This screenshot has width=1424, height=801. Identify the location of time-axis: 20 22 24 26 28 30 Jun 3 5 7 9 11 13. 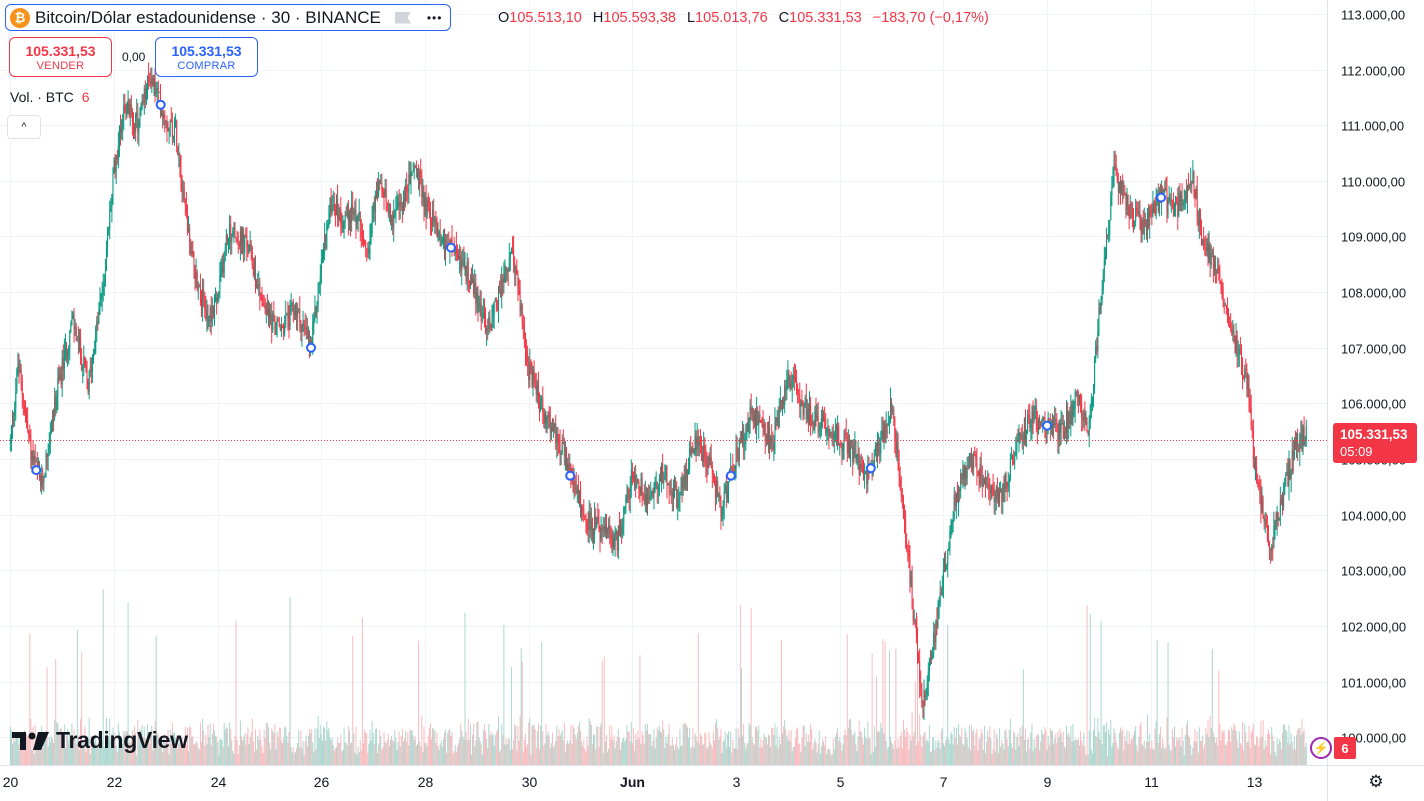
(712, 778).